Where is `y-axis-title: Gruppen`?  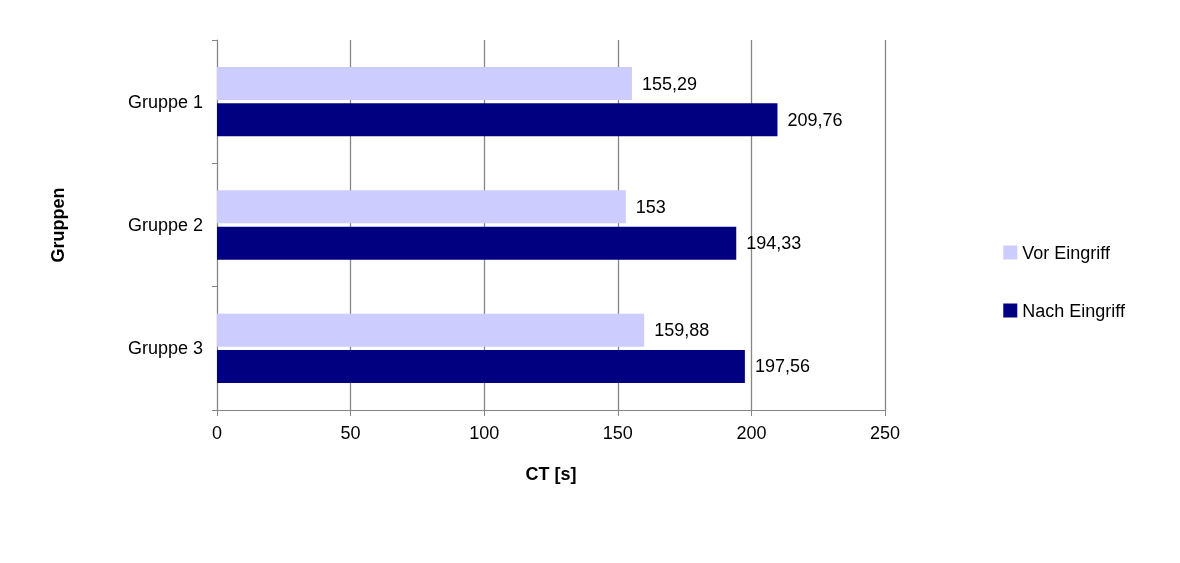 y-axis-title: Gruppen is located at coordinates (58, 225).